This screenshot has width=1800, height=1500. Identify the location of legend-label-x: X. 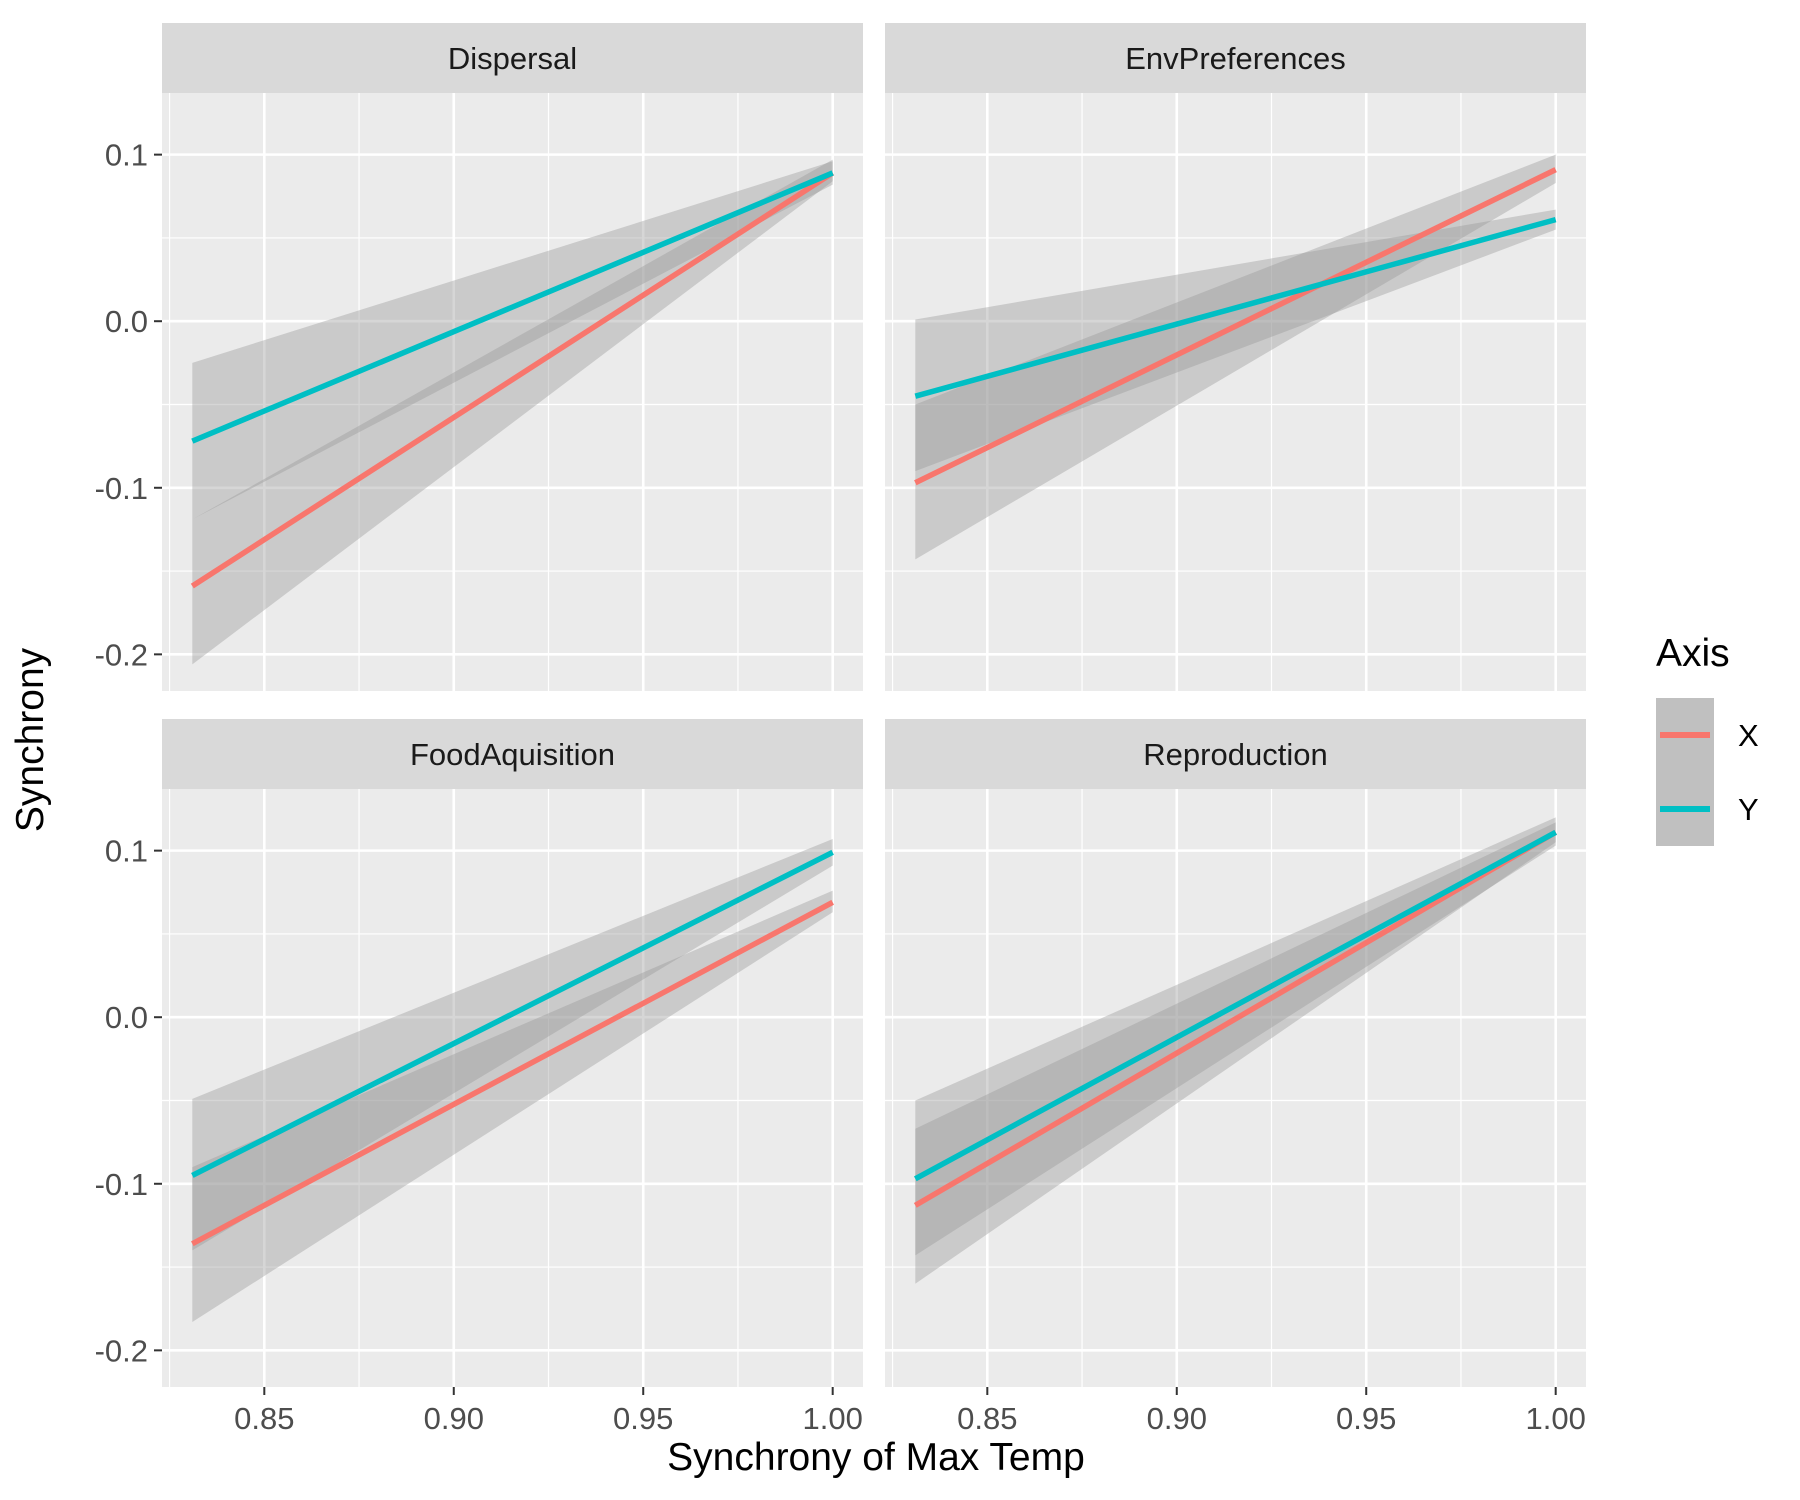
(1748, 735).